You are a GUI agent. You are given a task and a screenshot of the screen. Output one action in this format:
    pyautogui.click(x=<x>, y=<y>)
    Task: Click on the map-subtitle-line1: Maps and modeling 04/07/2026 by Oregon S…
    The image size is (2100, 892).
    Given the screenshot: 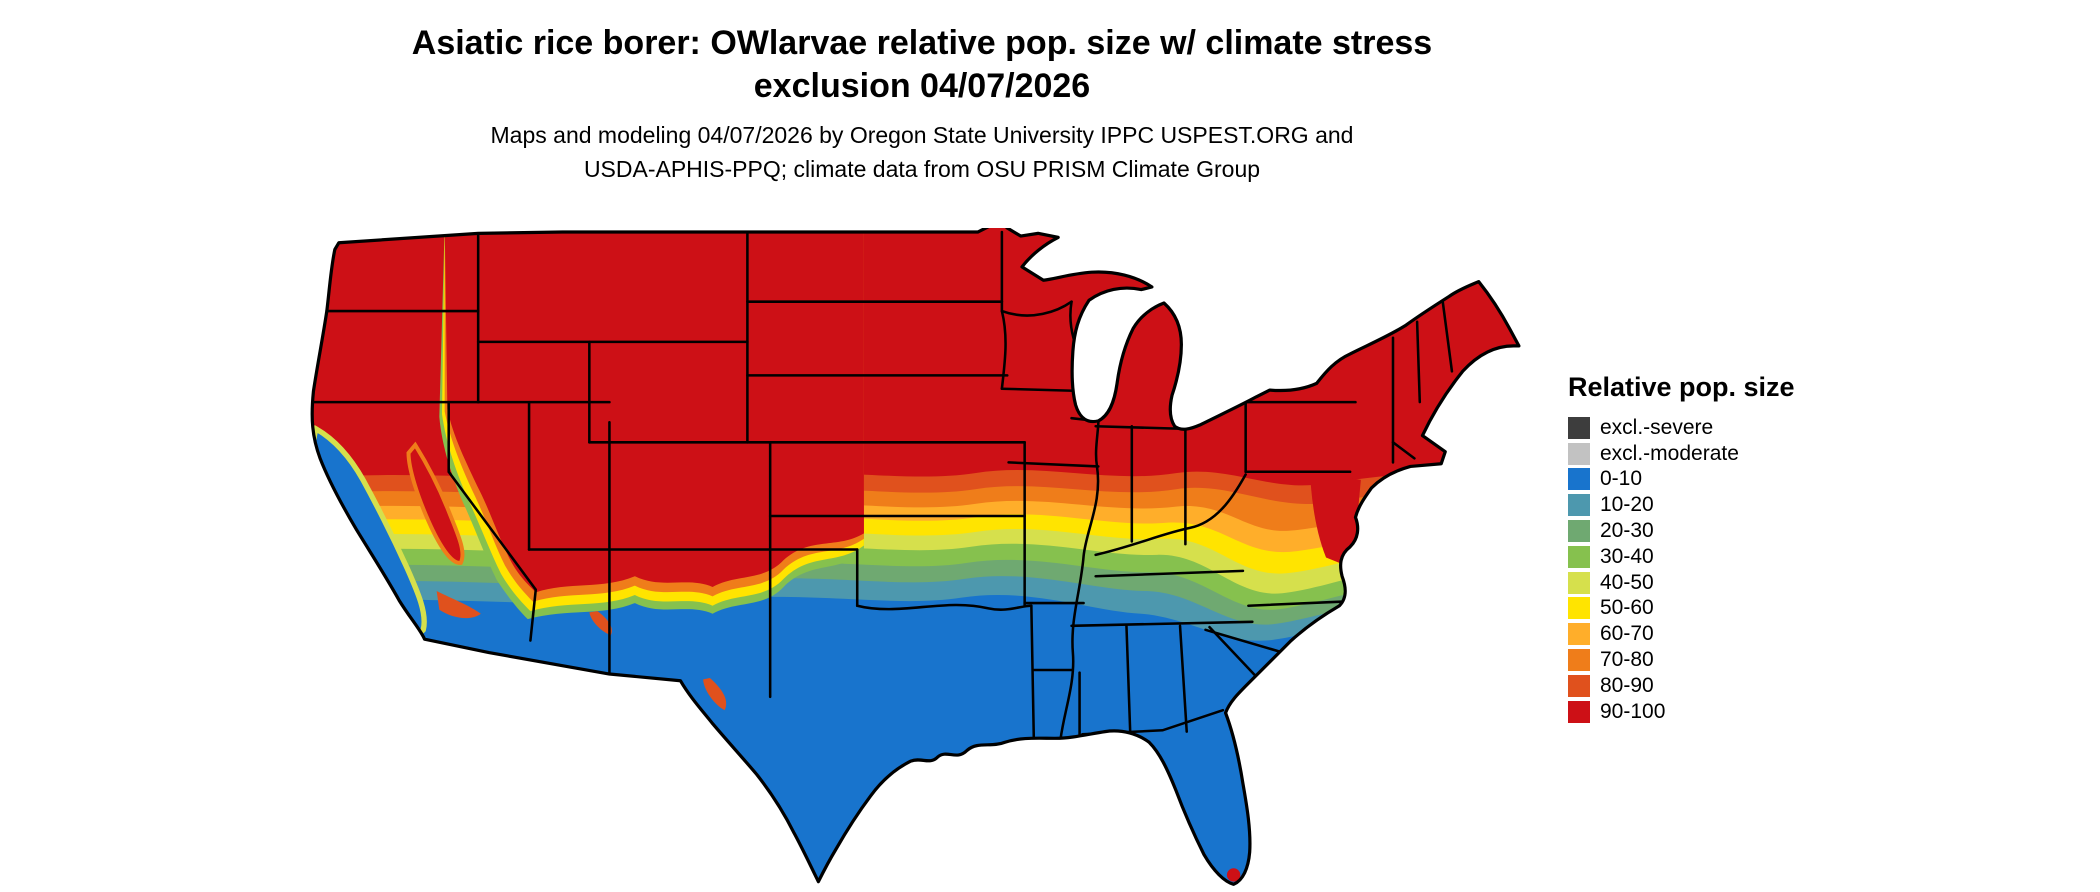 What is the action you would take?
    pyautogui.click(x=922, y=135)
    